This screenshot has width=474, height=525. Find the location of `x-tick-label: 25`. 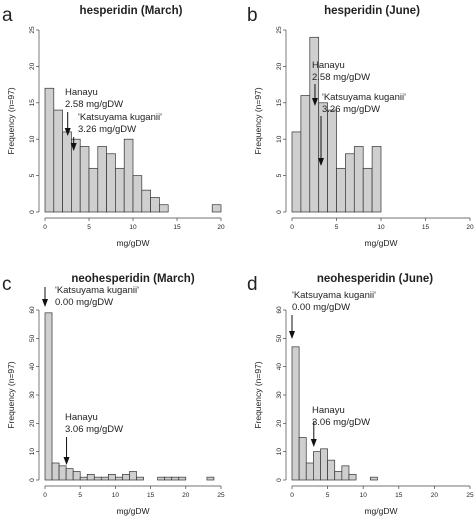

x-tick-label: 25 is located at coordinates (470, 495).